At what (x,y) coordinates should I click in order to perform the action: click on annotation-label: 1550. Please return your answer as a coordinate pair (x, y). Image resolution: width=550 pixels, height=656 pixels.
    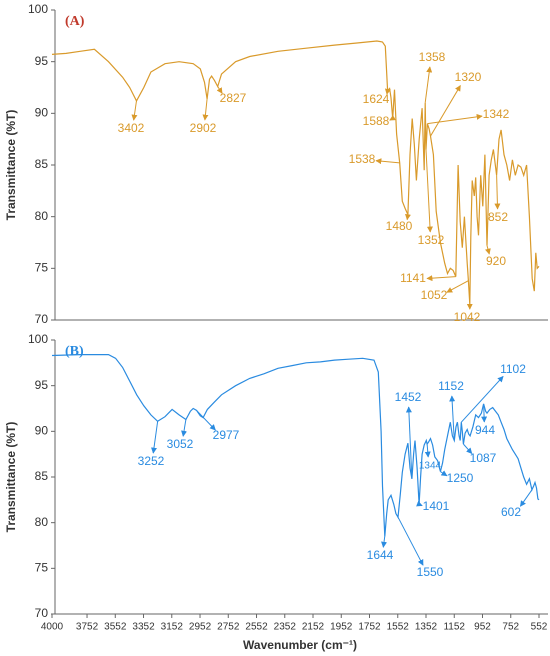
    Looking at the image, I should click on (430, 572).